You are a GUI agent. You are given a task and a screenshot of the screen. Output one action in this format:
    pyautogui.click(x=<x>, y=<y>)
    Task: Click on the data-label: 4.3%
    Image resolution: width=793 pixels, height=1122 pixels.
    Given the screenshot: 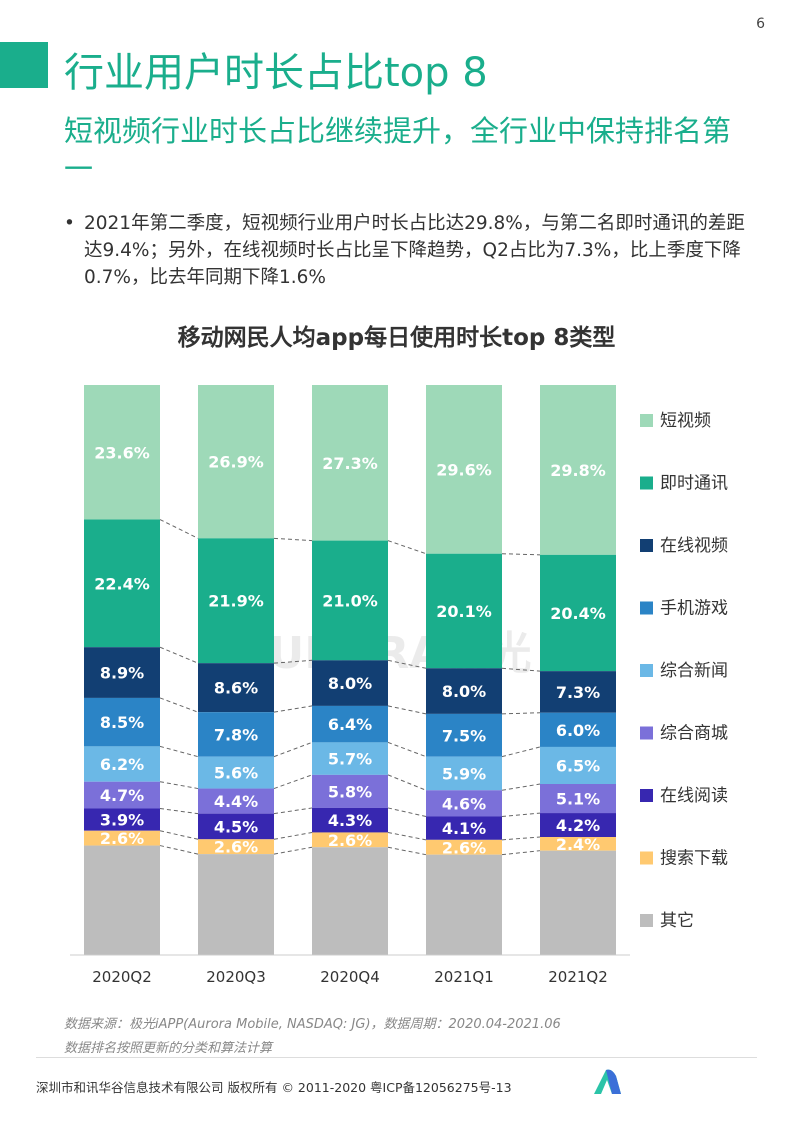 What is the action you would take?
    pyautogui.click(x=350, y=820)
    